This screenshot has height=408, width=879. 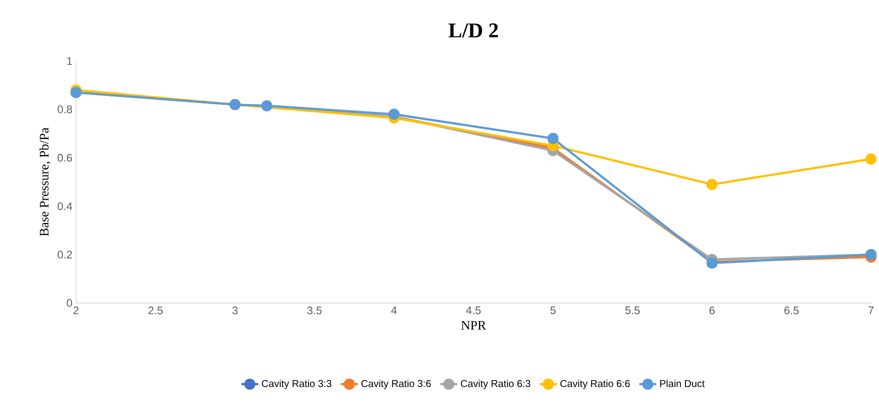 I want to click on x-tick-label: 7, so click(x=871, y=310).